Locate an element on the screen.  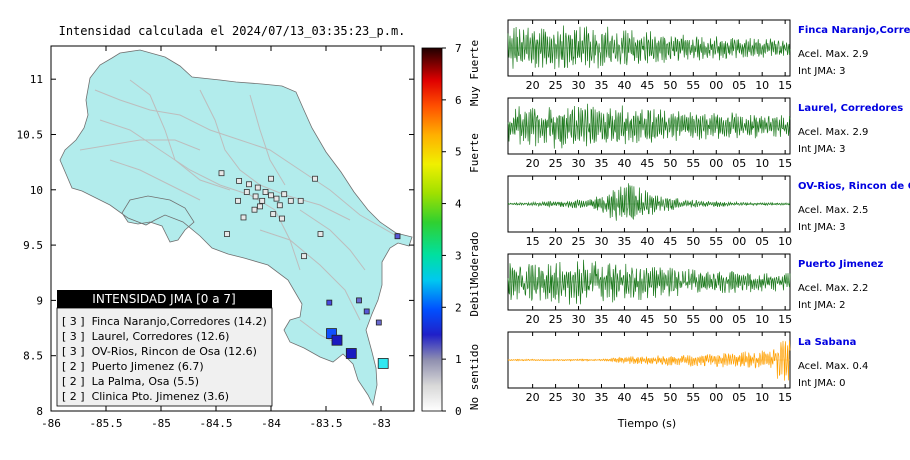
station-name: Laurel, Corredores is located at coordinates (850, 108).